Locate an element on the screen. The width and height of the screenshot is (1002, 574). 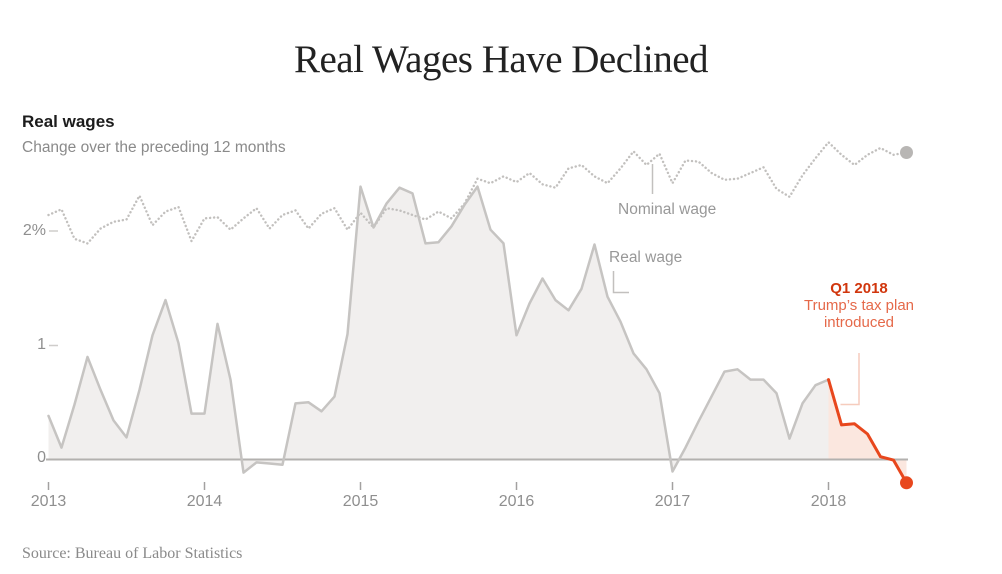
q1-2018-elbow-line is located at coordinates (850, 379).